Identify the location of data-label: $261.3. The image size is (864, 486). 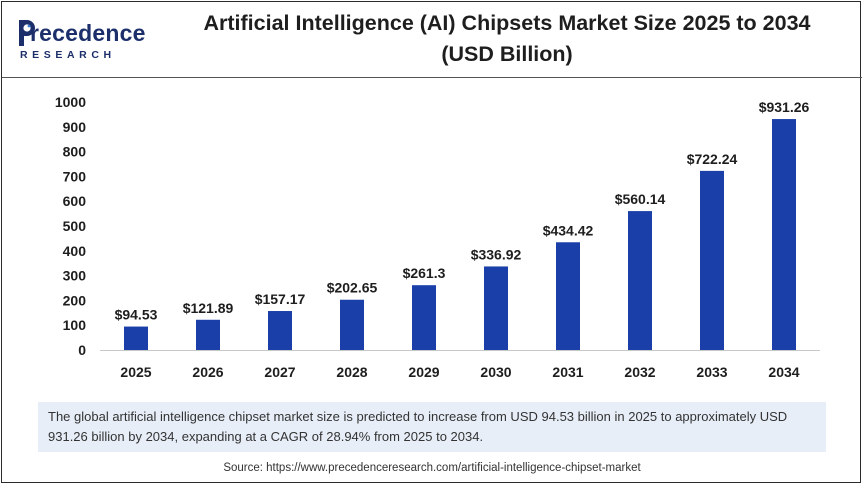
(424, 273).